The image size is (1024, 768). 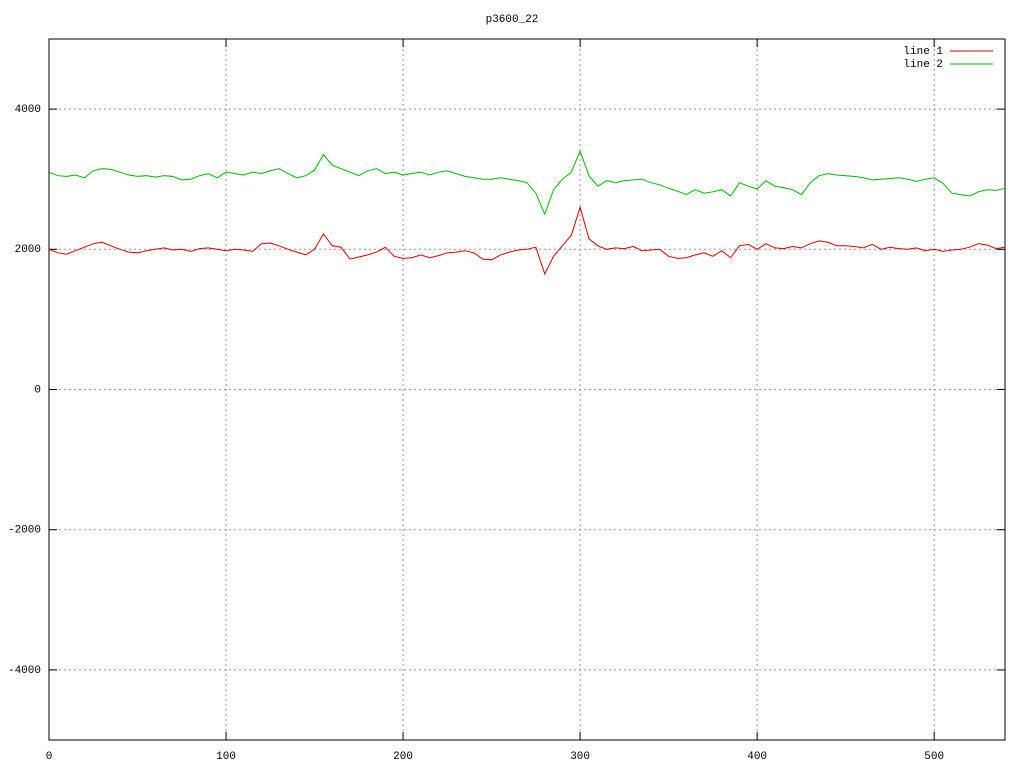 What do you see at coordinates (49, 757) in the screenshot?
I see `x-tick-label: 0` at bounding box center [49, 757].